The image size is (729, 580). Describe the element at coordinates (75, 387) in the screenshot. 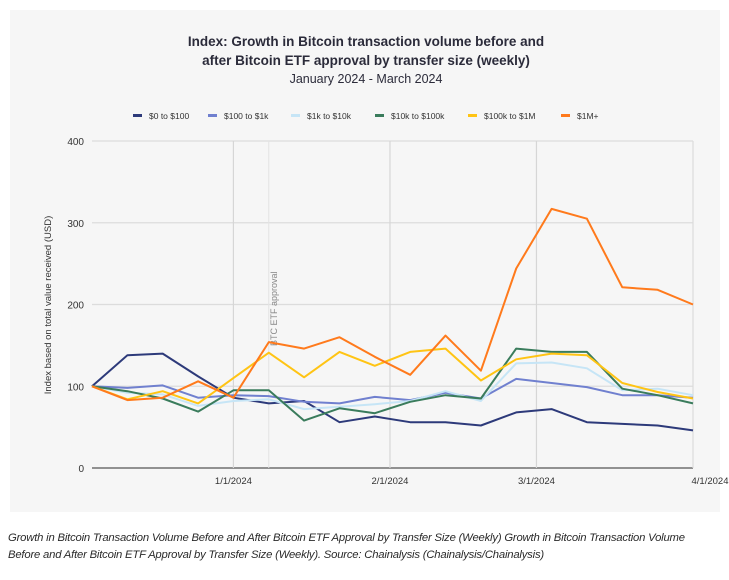

I see `y-tick-label: 100` at that location.